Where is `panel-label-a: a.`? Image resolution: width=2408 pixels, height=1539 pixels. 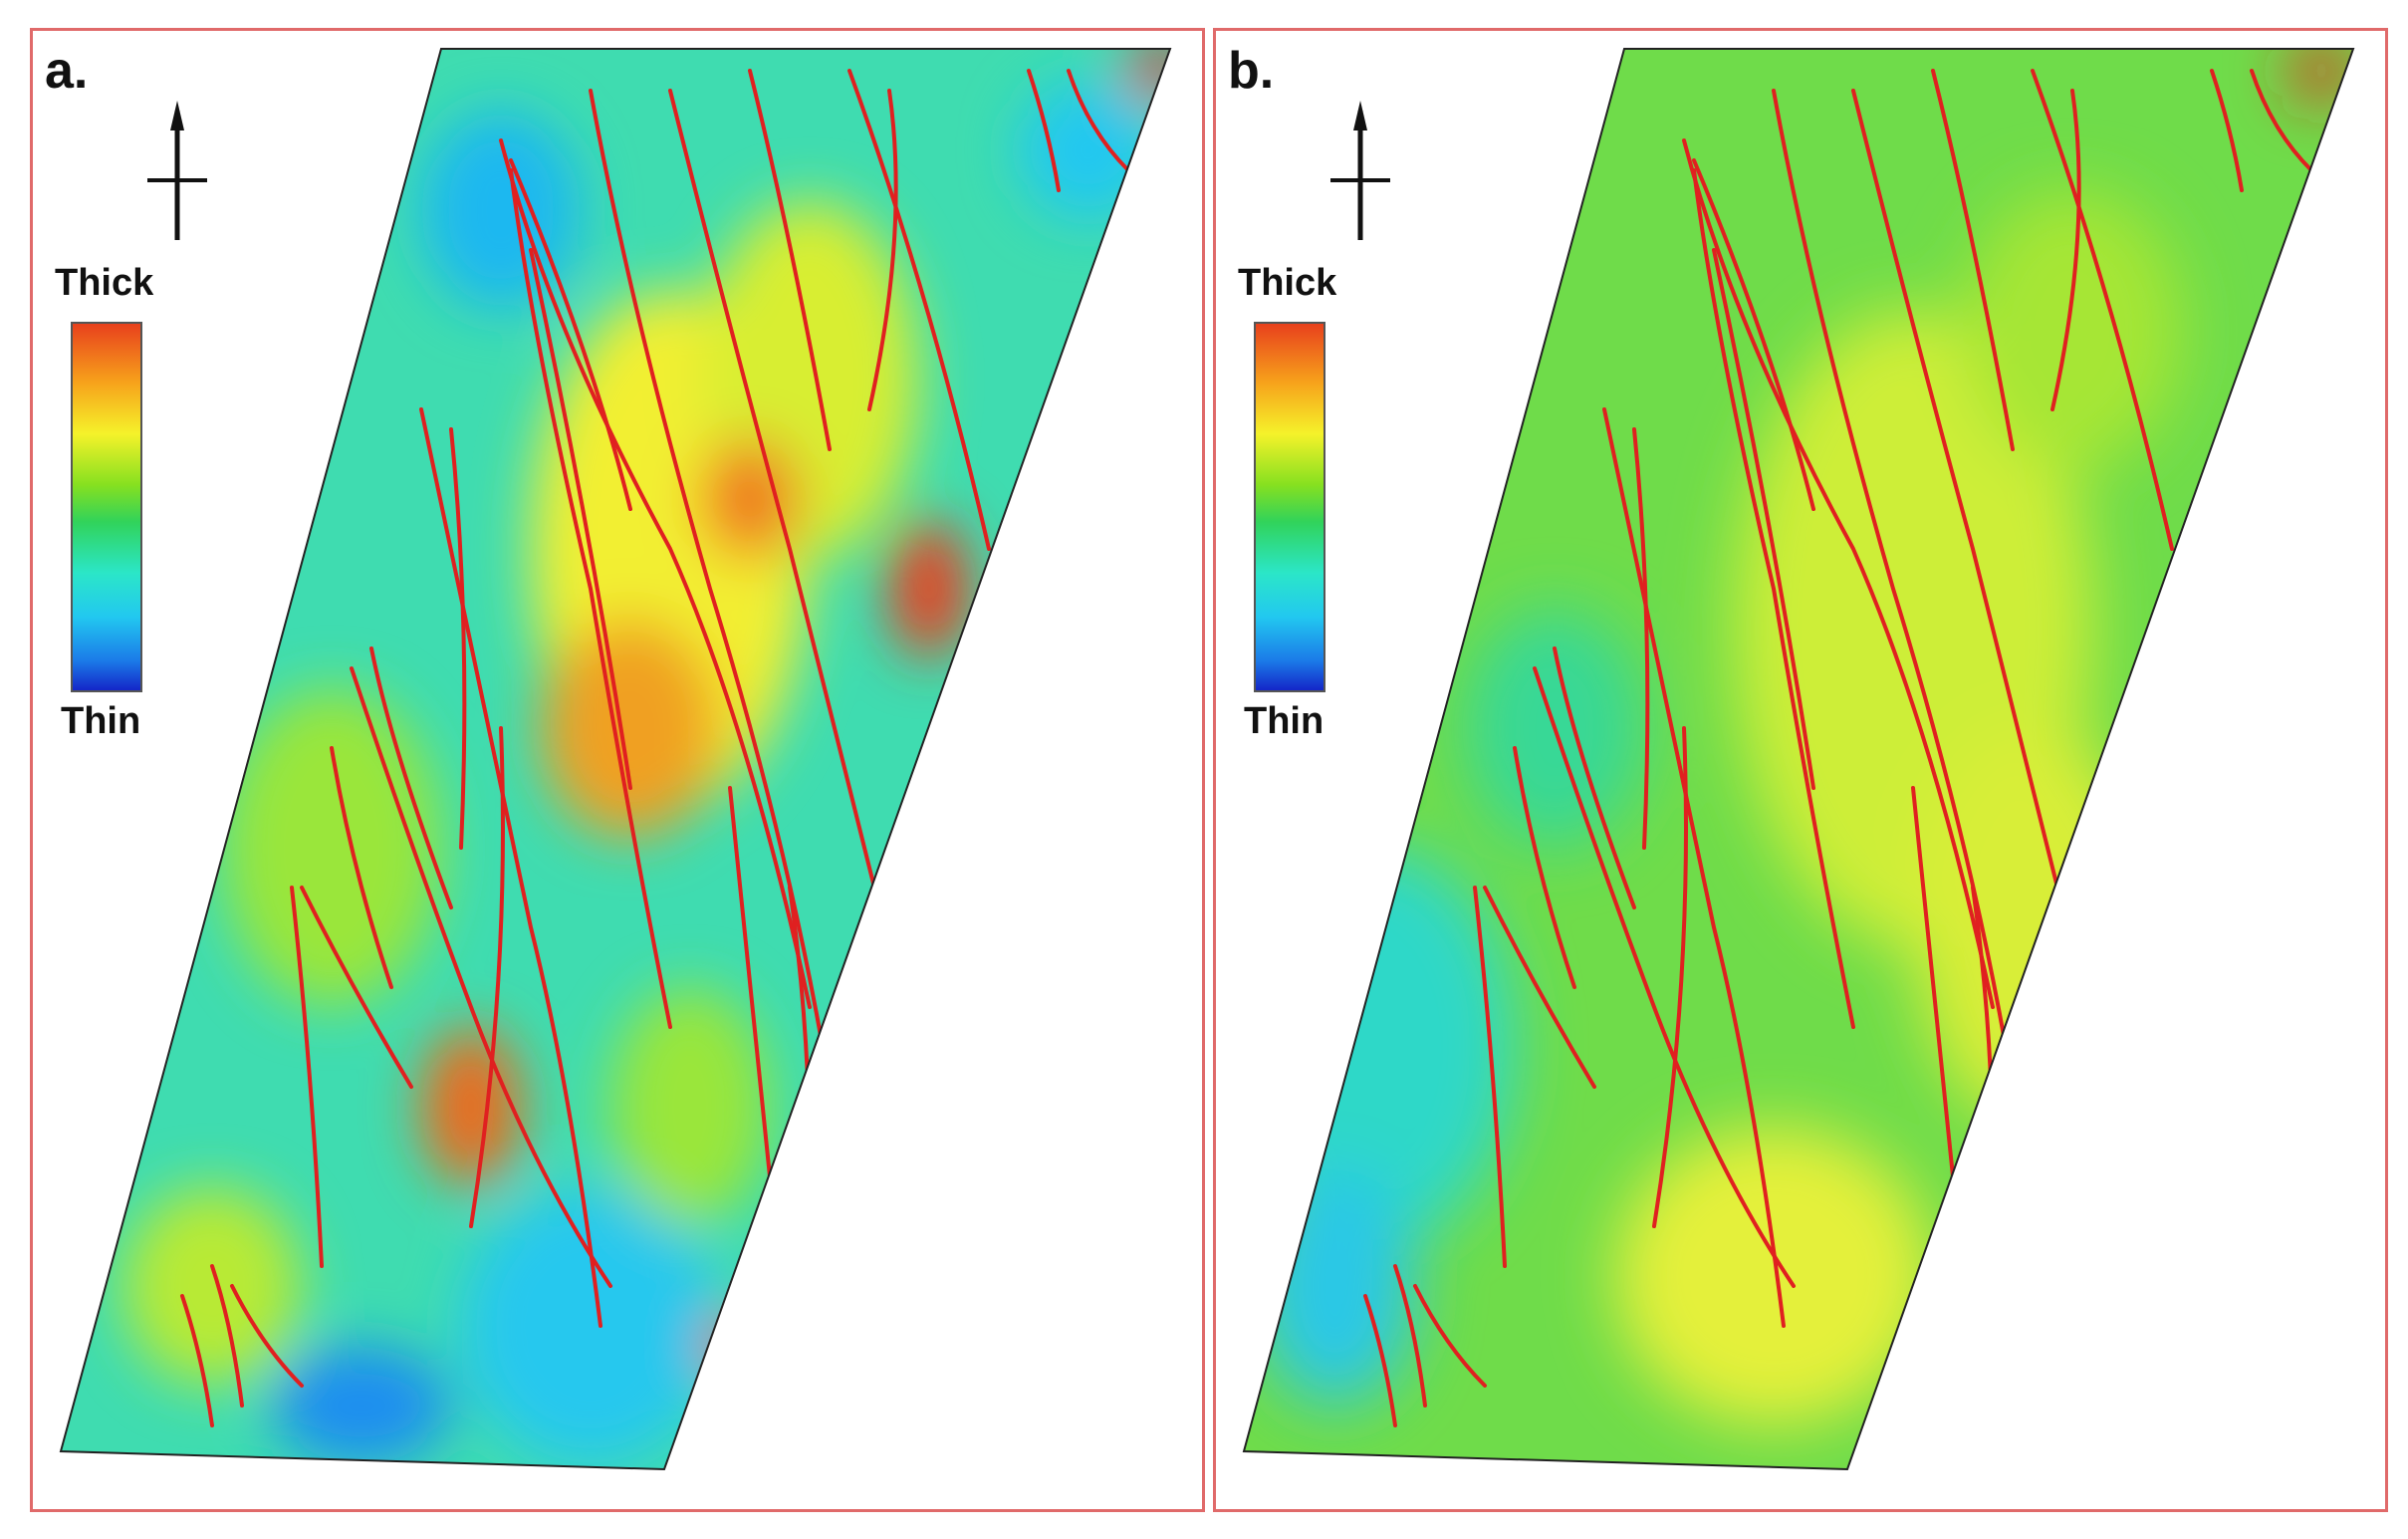
panel-label-a: a. is located at coordinates (67, 71).